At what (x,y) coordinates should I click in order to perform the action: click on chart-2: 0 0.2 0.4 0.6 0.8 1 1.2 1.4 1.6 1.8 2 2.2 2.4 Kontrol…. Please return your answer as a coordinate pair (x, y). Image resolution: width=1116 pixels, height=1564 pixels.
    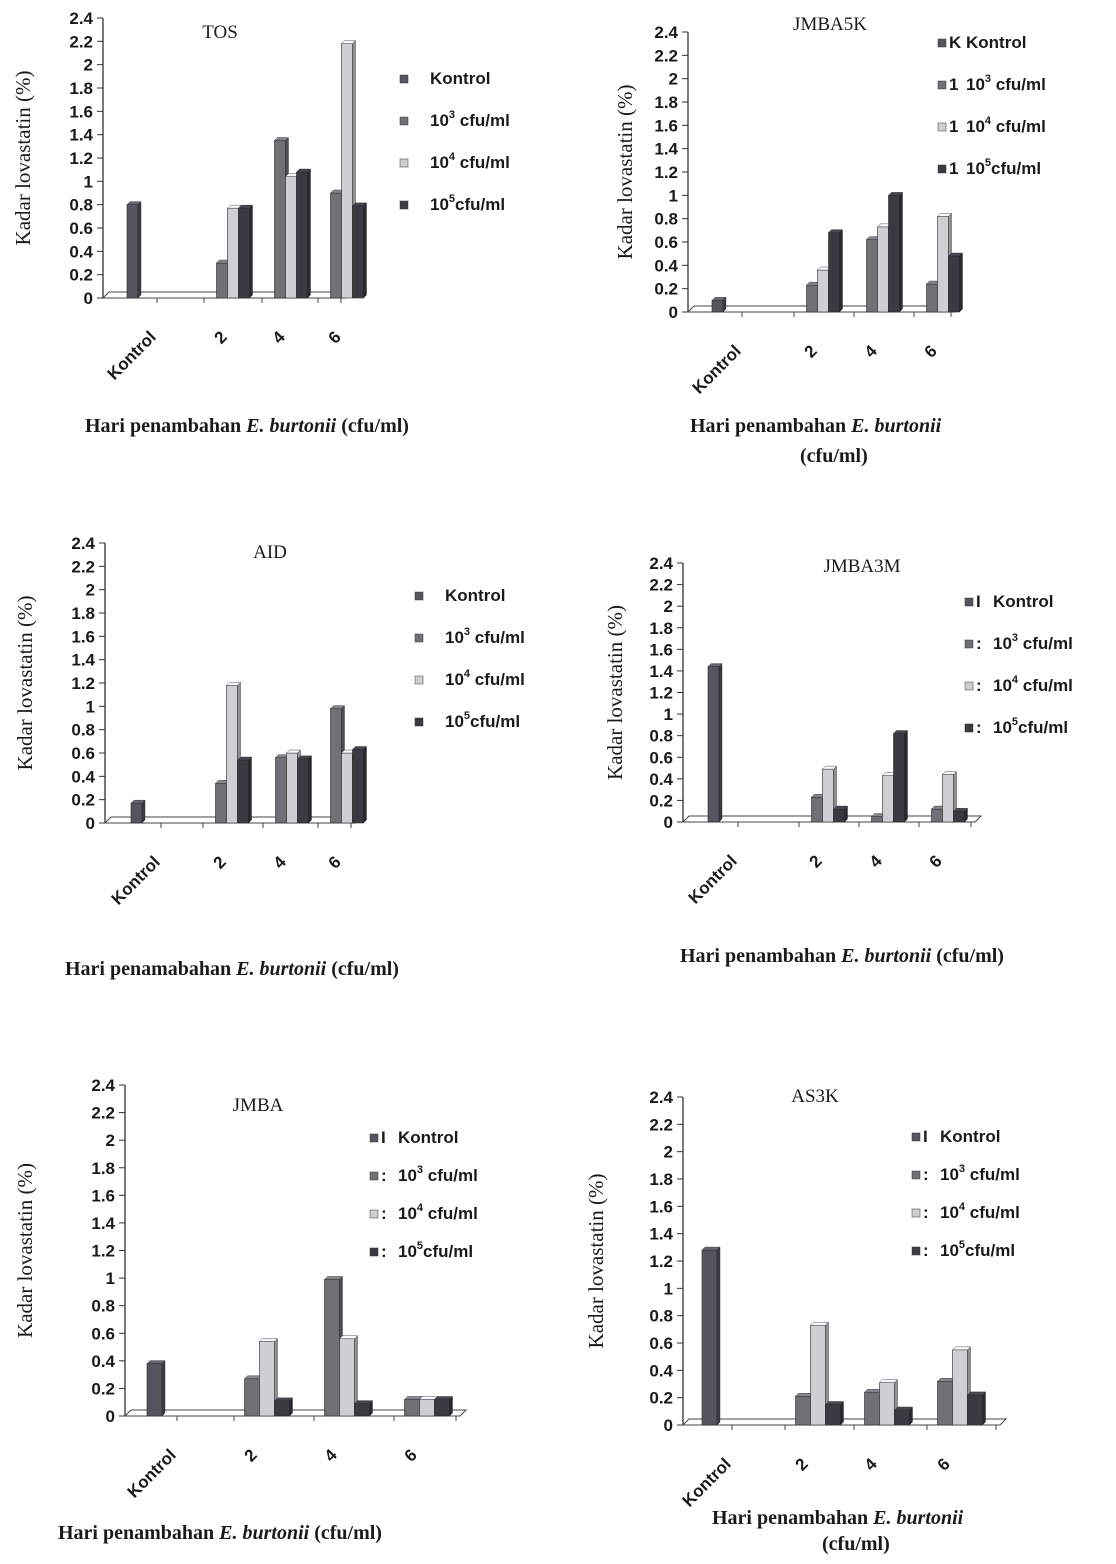
    Looking at the image, I should click on (269, 757).